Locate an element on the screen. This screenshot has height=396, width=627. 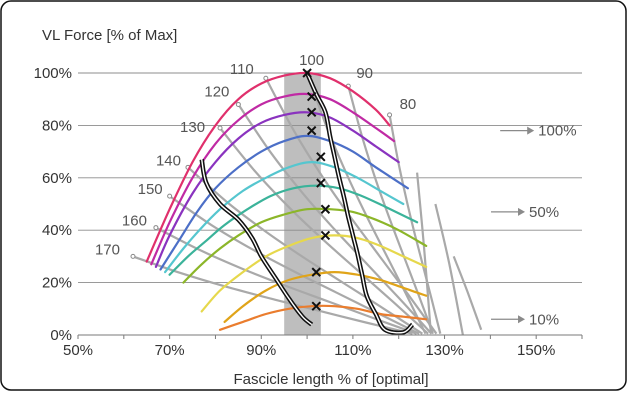
activation-label: 10% is located at coordinates (544, 319).